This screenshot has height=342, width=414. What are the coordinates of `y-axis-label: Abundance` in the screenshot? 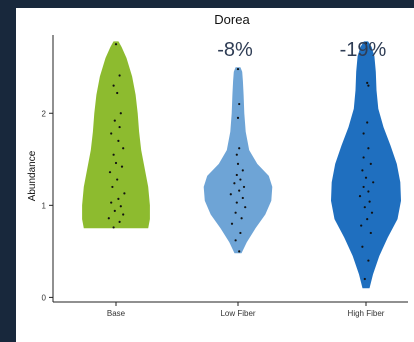 It's located at (32, 175).